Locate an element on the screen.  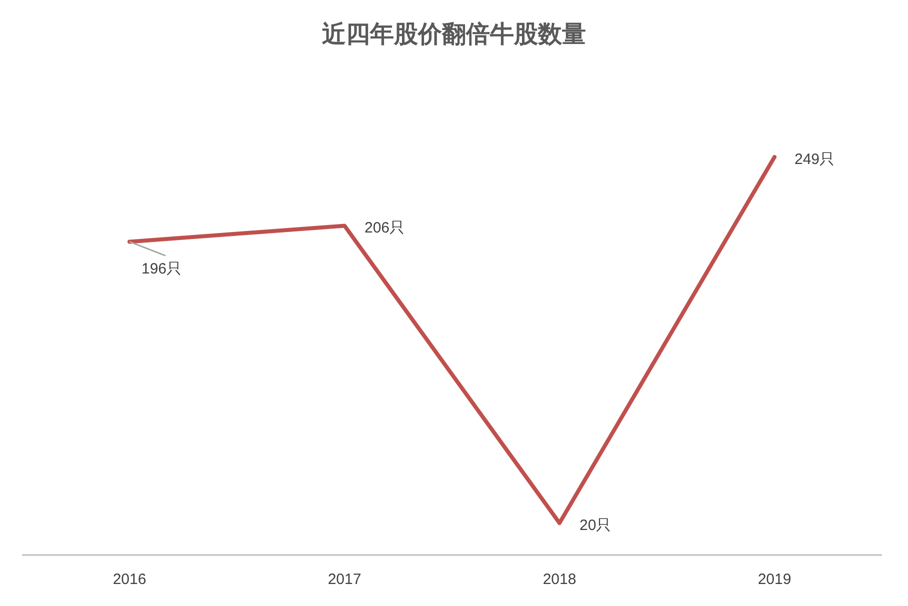
title: 近四年股价翻倍牛股数量 is located at coordinates (454, 34).